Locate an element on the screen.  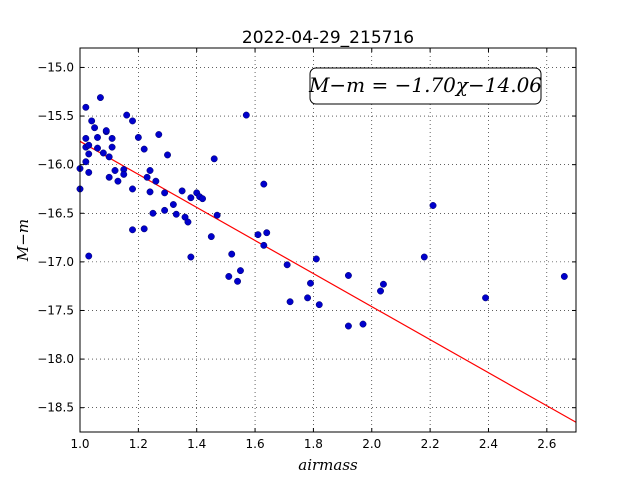
chart-title: 2022-04-29_215716 is located at coordinates (328, 38).